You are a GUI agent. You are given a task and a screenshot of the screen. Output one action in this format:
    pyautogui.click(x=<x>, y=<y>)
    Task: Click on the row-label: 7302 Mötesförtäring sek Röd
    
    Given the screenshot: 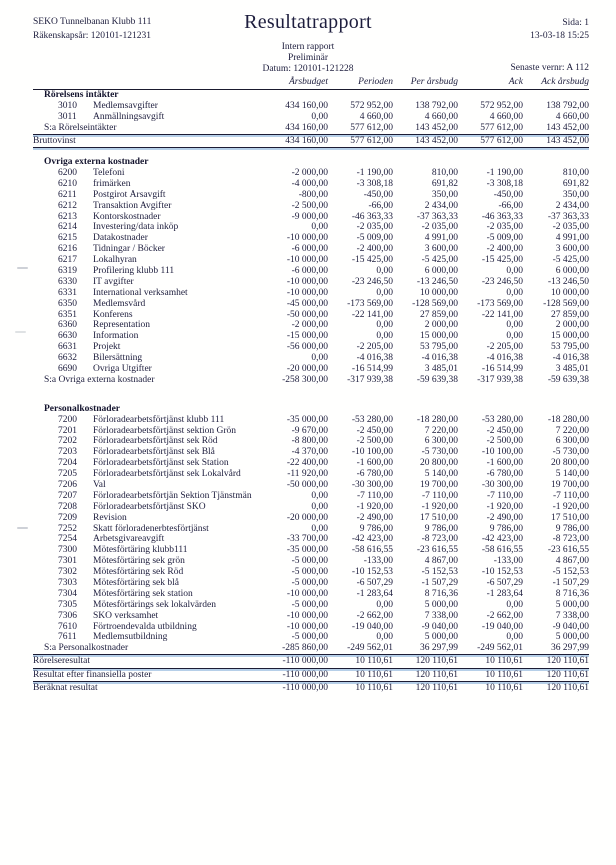 What is the action you would take?
    pyautogui.click(x=148, y=572)
    